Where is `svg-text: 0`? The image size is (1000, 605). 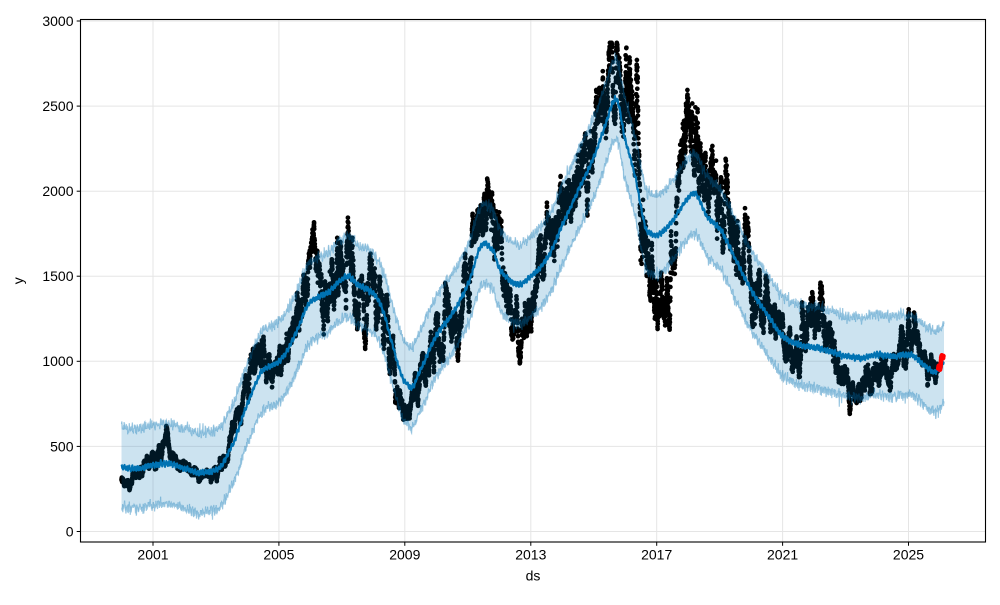
svg-text: 0 is located at coordinates (70, 531).